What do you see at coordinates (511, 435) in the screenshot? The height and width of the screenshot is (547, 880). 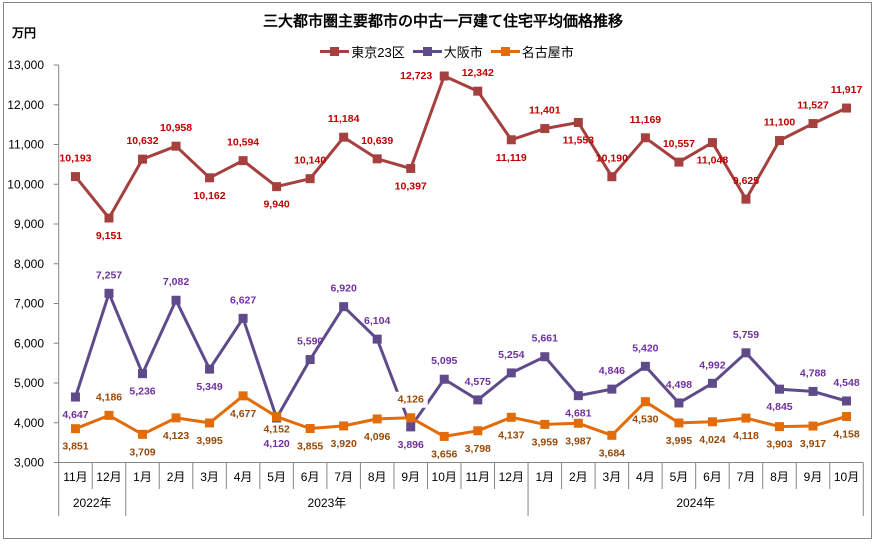 I see `data-label-nagoya: 4,137` at bounding box center [511, 435].